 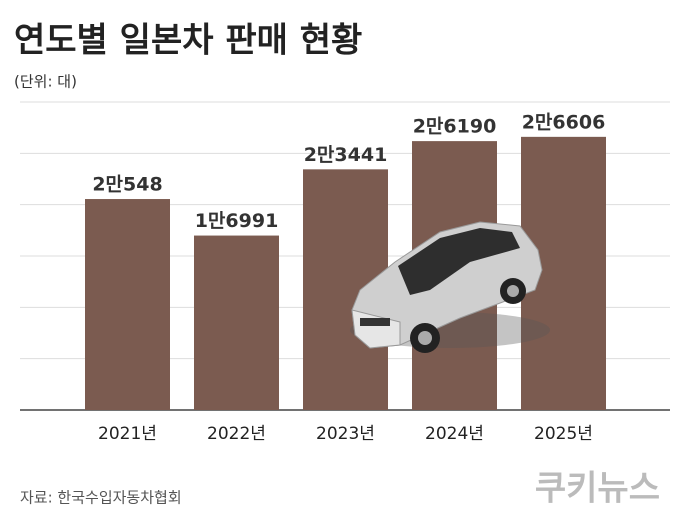 What do you see at coordinates (345, 434) in the screenshot?
I see `x-tick-label: 2023년` at bounding box center [345, 434].